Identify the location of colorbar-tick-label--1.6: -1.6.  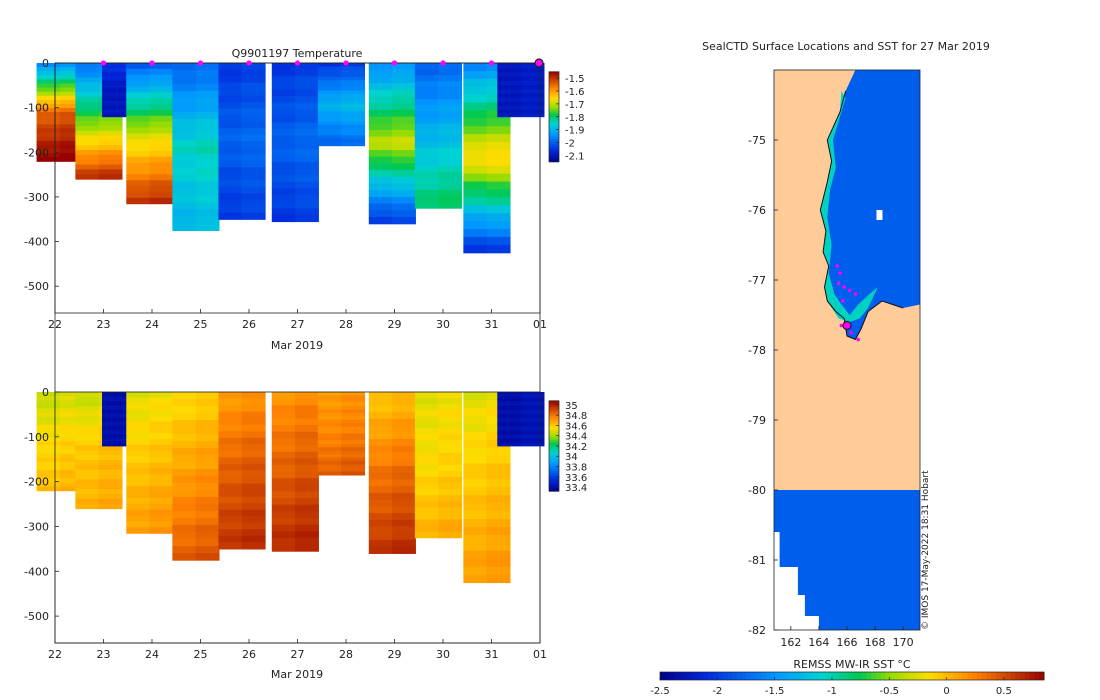
(575, 92).